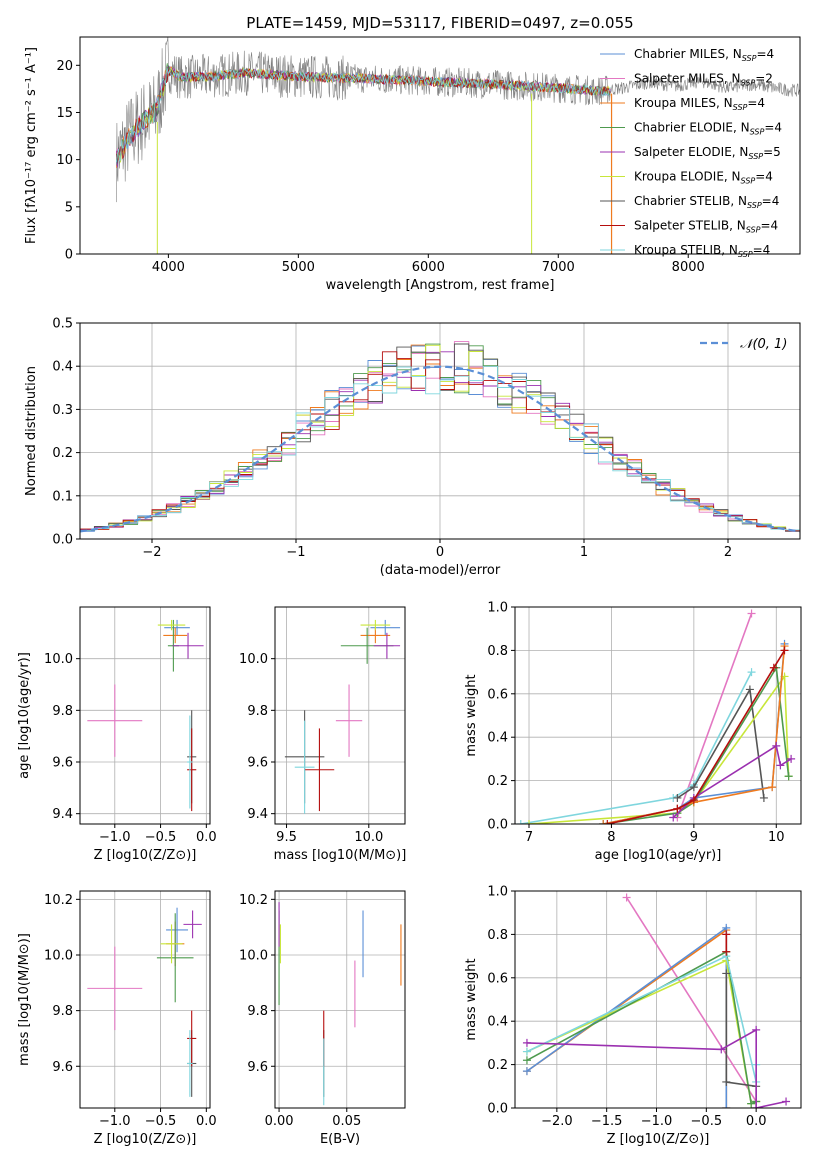 Image resolution: width=819 pixels, height=1170 pixels. I want to click on y-tick-label: 9.8, so click(257, 1011).